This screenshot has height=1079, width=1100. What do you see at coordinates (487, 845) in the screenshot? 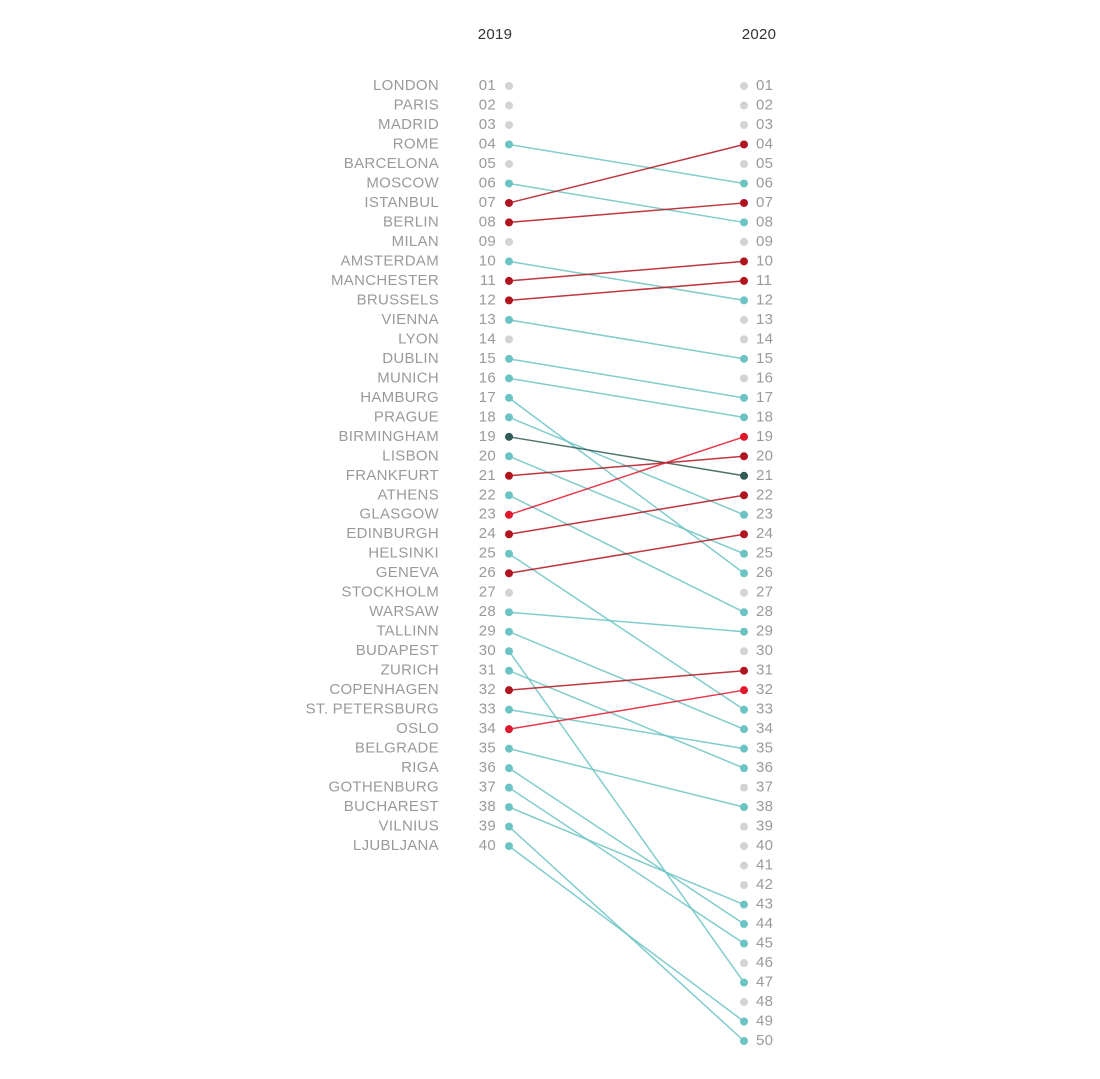
I see `left-rank-label: 40` at bounding box center [487, 845].